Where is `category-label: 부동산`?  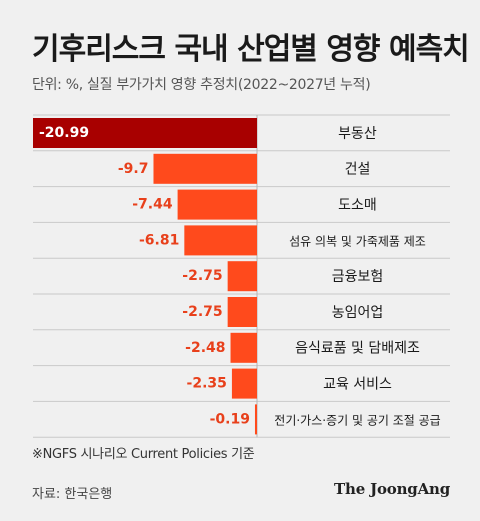 category-label: 부동산 is located at coordinates (357, 134).